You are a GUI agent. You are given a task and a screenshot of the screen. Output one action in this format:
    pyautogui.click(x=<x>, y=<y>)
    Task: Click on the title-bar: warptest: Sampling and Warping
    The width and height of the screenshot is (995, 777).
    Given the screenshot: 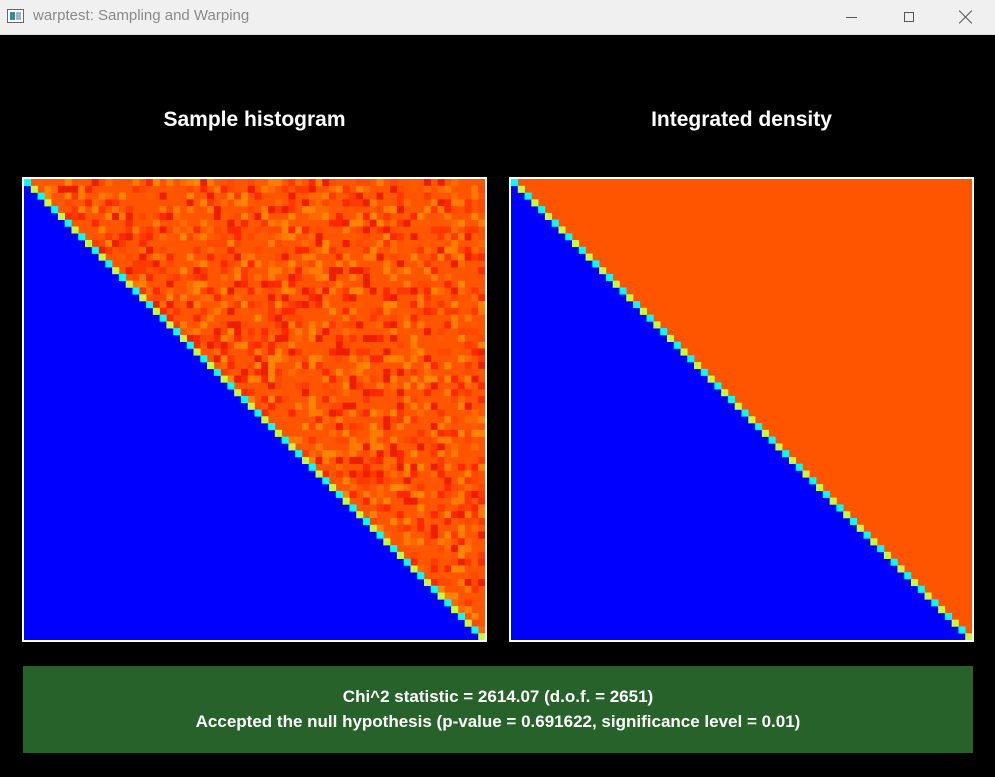 What is the action you would take?
    pyautogui.click(x=497, y=17)
    